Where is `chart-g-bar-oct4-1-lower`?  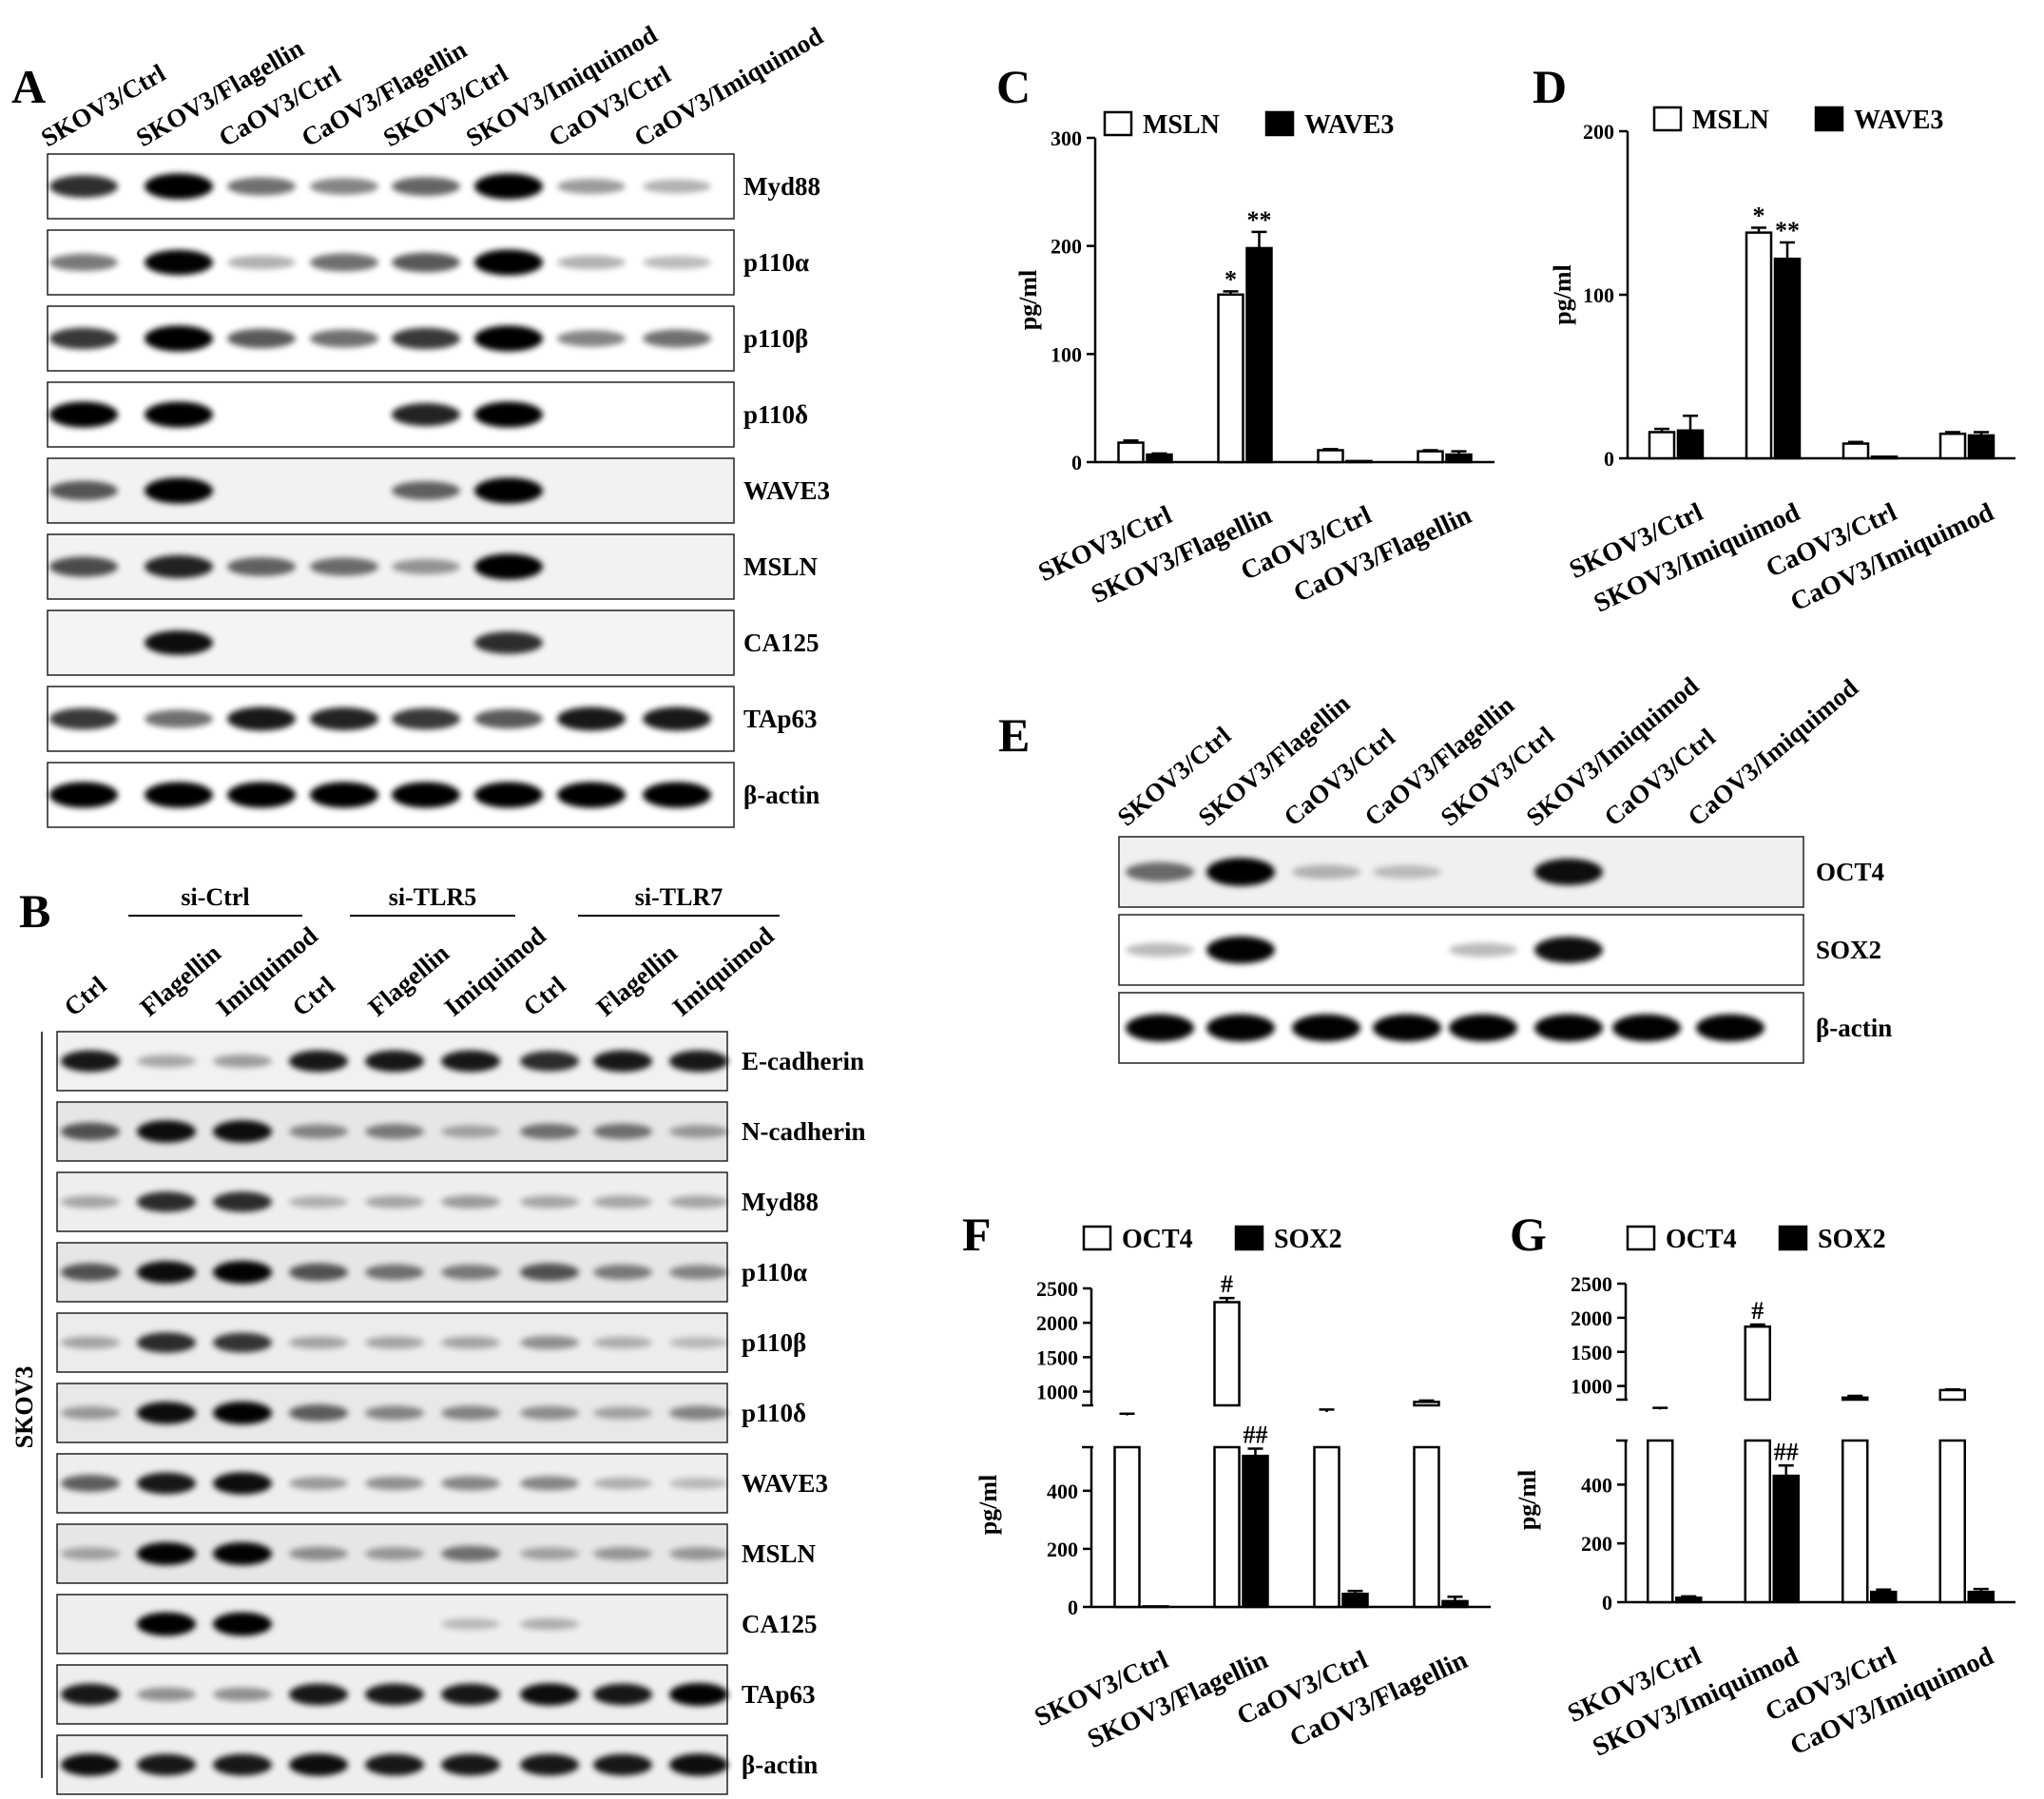 chart-g-bar-oct4-1-lower is located at coordinates (1758, 1521).